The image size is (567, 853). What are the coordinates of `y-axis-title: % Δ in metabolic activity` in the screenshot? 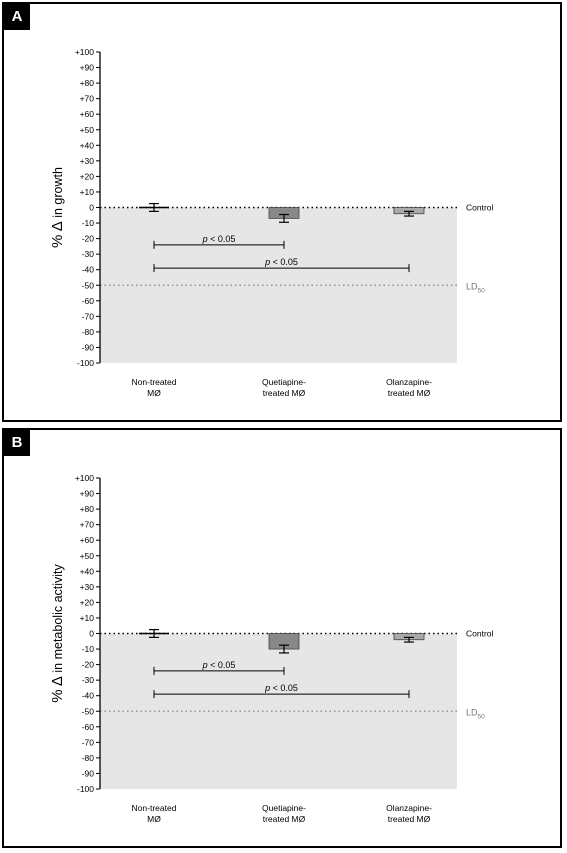 It's located at (57, 632).